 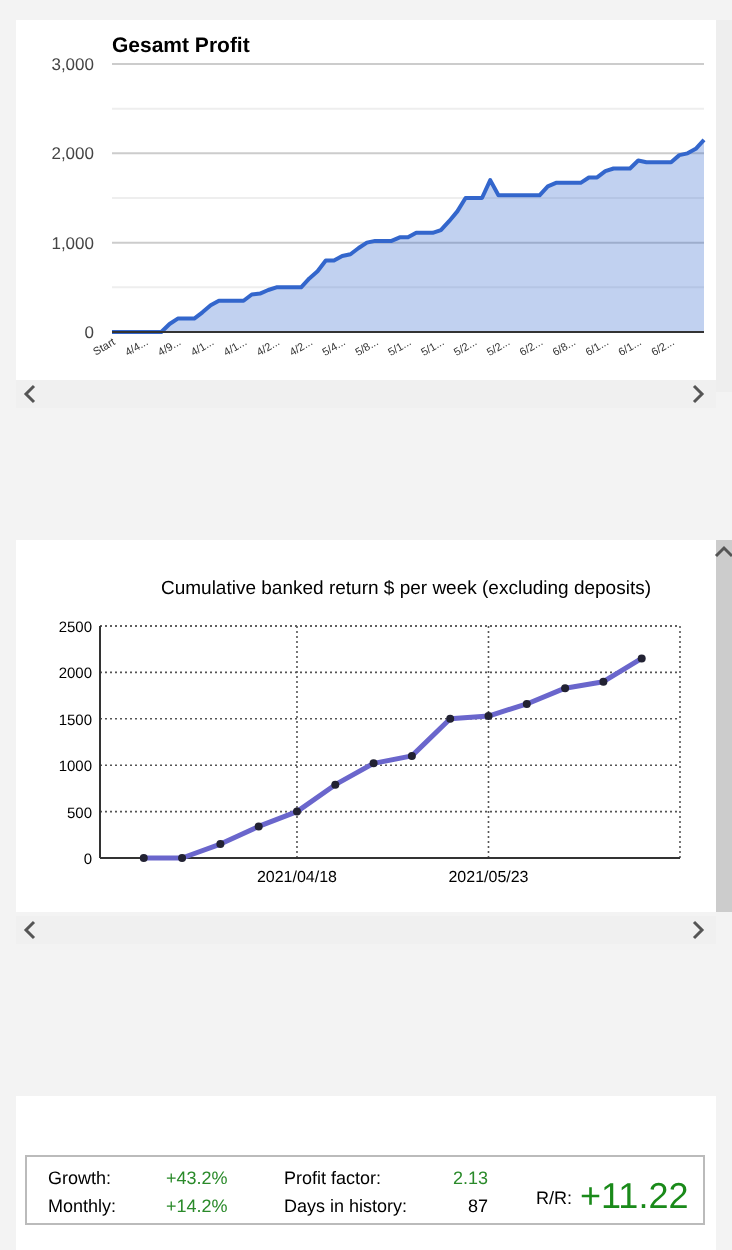 I want to click on text: 87, so click(x=477, y=1206).